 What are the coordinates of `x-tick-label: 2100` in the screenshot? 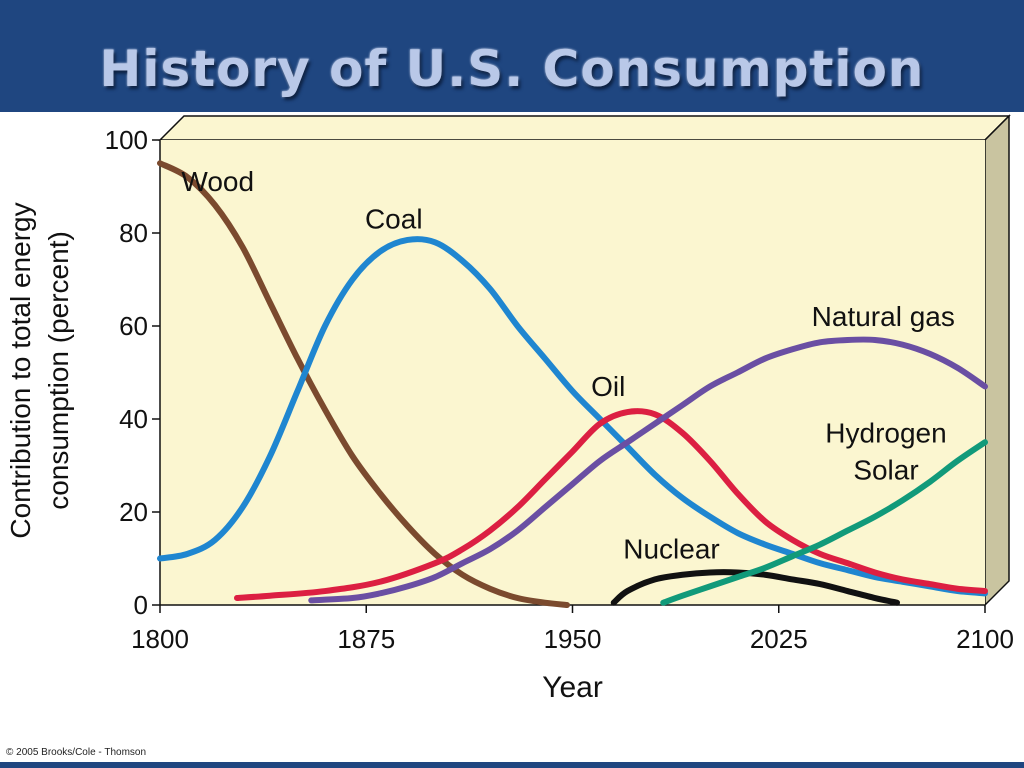 It's located at (985, 639).